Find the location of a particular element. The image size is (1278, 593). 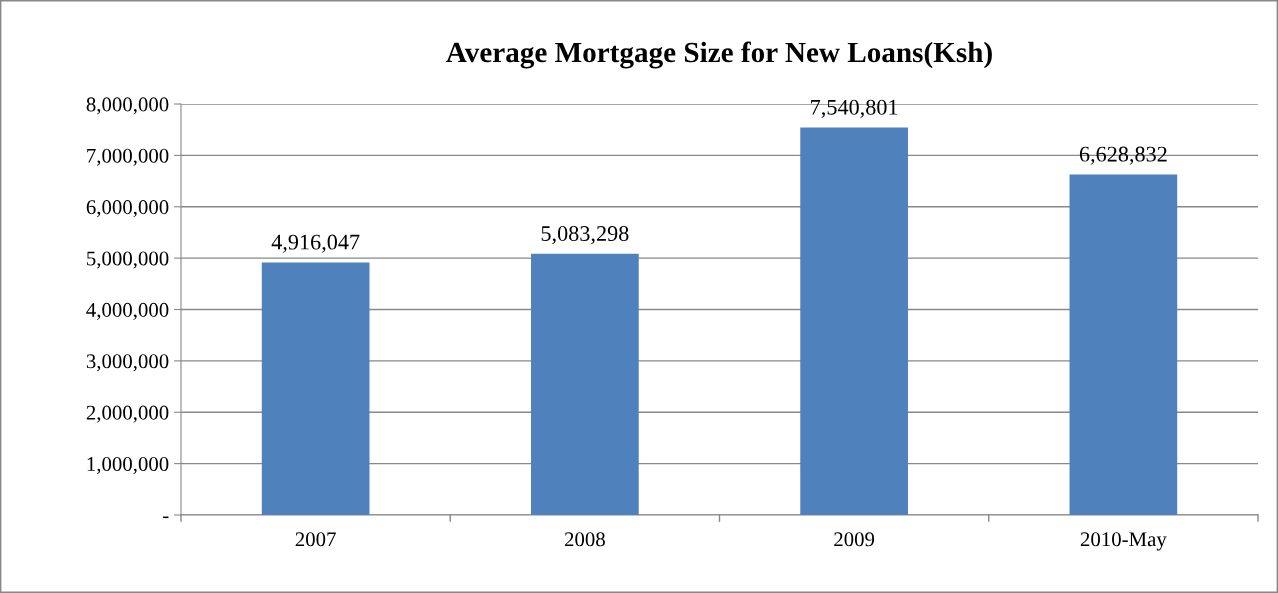

data-label: 4,916,047 is located at coordinates (315, 243).